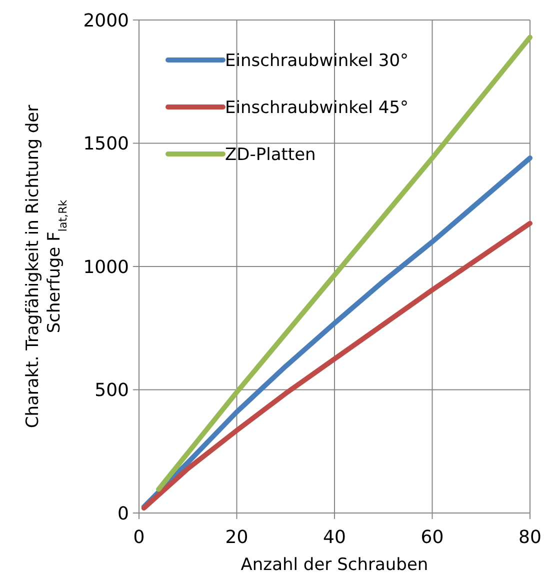 This screenshot has width=544, height=578. I want to click on legend-label: ZD-Platten, so click(270, 154).